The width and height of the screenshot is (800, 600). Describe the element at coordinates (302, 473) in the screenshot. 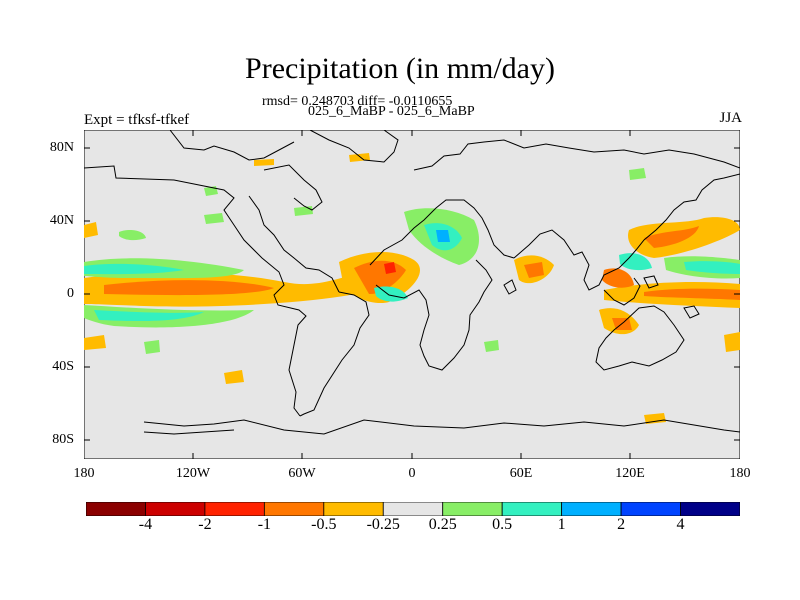

I see `x-tick-label: 60W` at that location.